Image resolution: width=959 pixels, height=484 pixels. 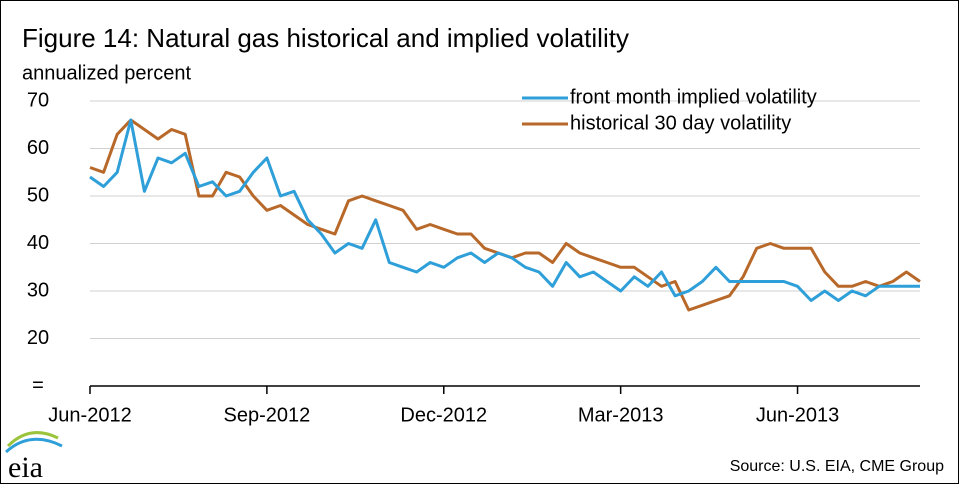 I want to click on legend-label: front month implied volatility, so click(x=693, y=97).